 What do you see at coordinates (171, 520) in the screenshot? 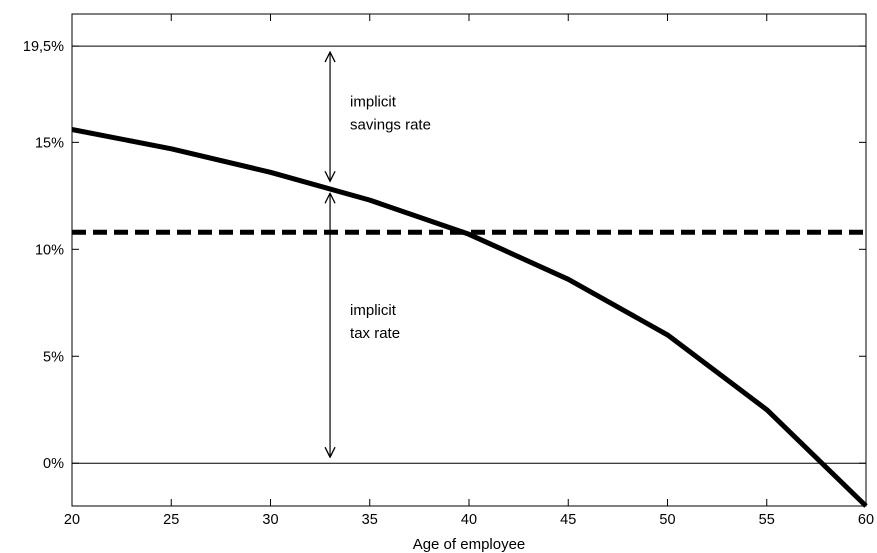
I see `x-tick-label: 25` at bounding box center [171, 520].